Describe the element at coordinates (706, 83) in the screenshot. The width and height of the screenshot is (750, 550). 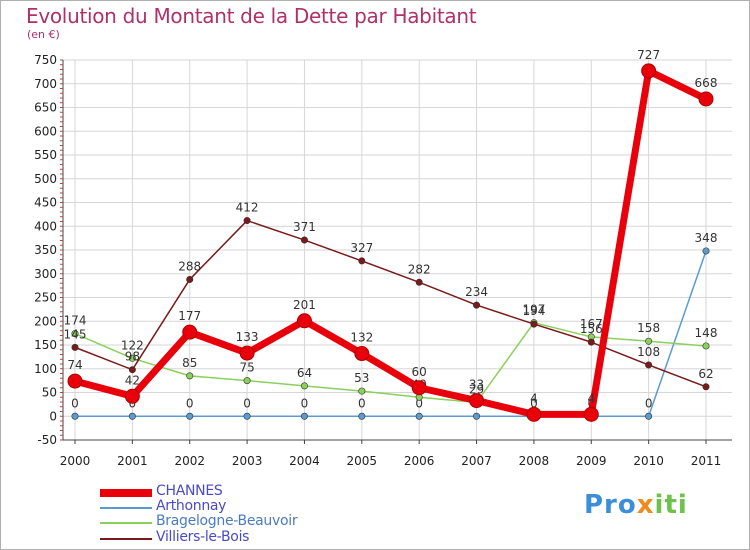
I see `data-label: 668` at that location.